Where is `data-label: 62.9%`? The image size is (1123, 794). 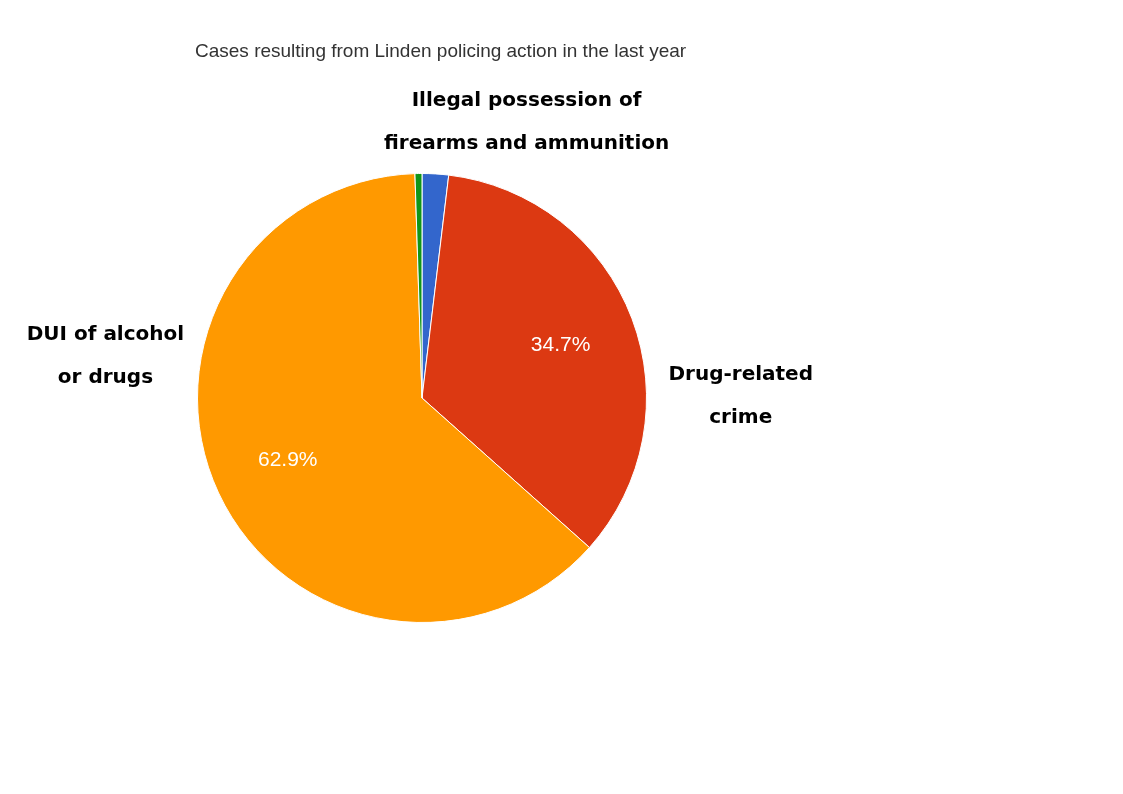 data-label: 62.9% is located at coordinates (287, 459).